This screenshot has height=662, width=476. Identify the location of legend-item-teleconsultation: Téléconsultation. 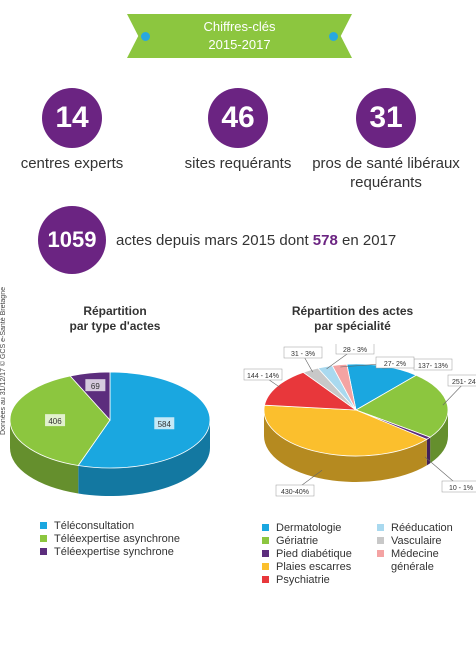
(110, 526).